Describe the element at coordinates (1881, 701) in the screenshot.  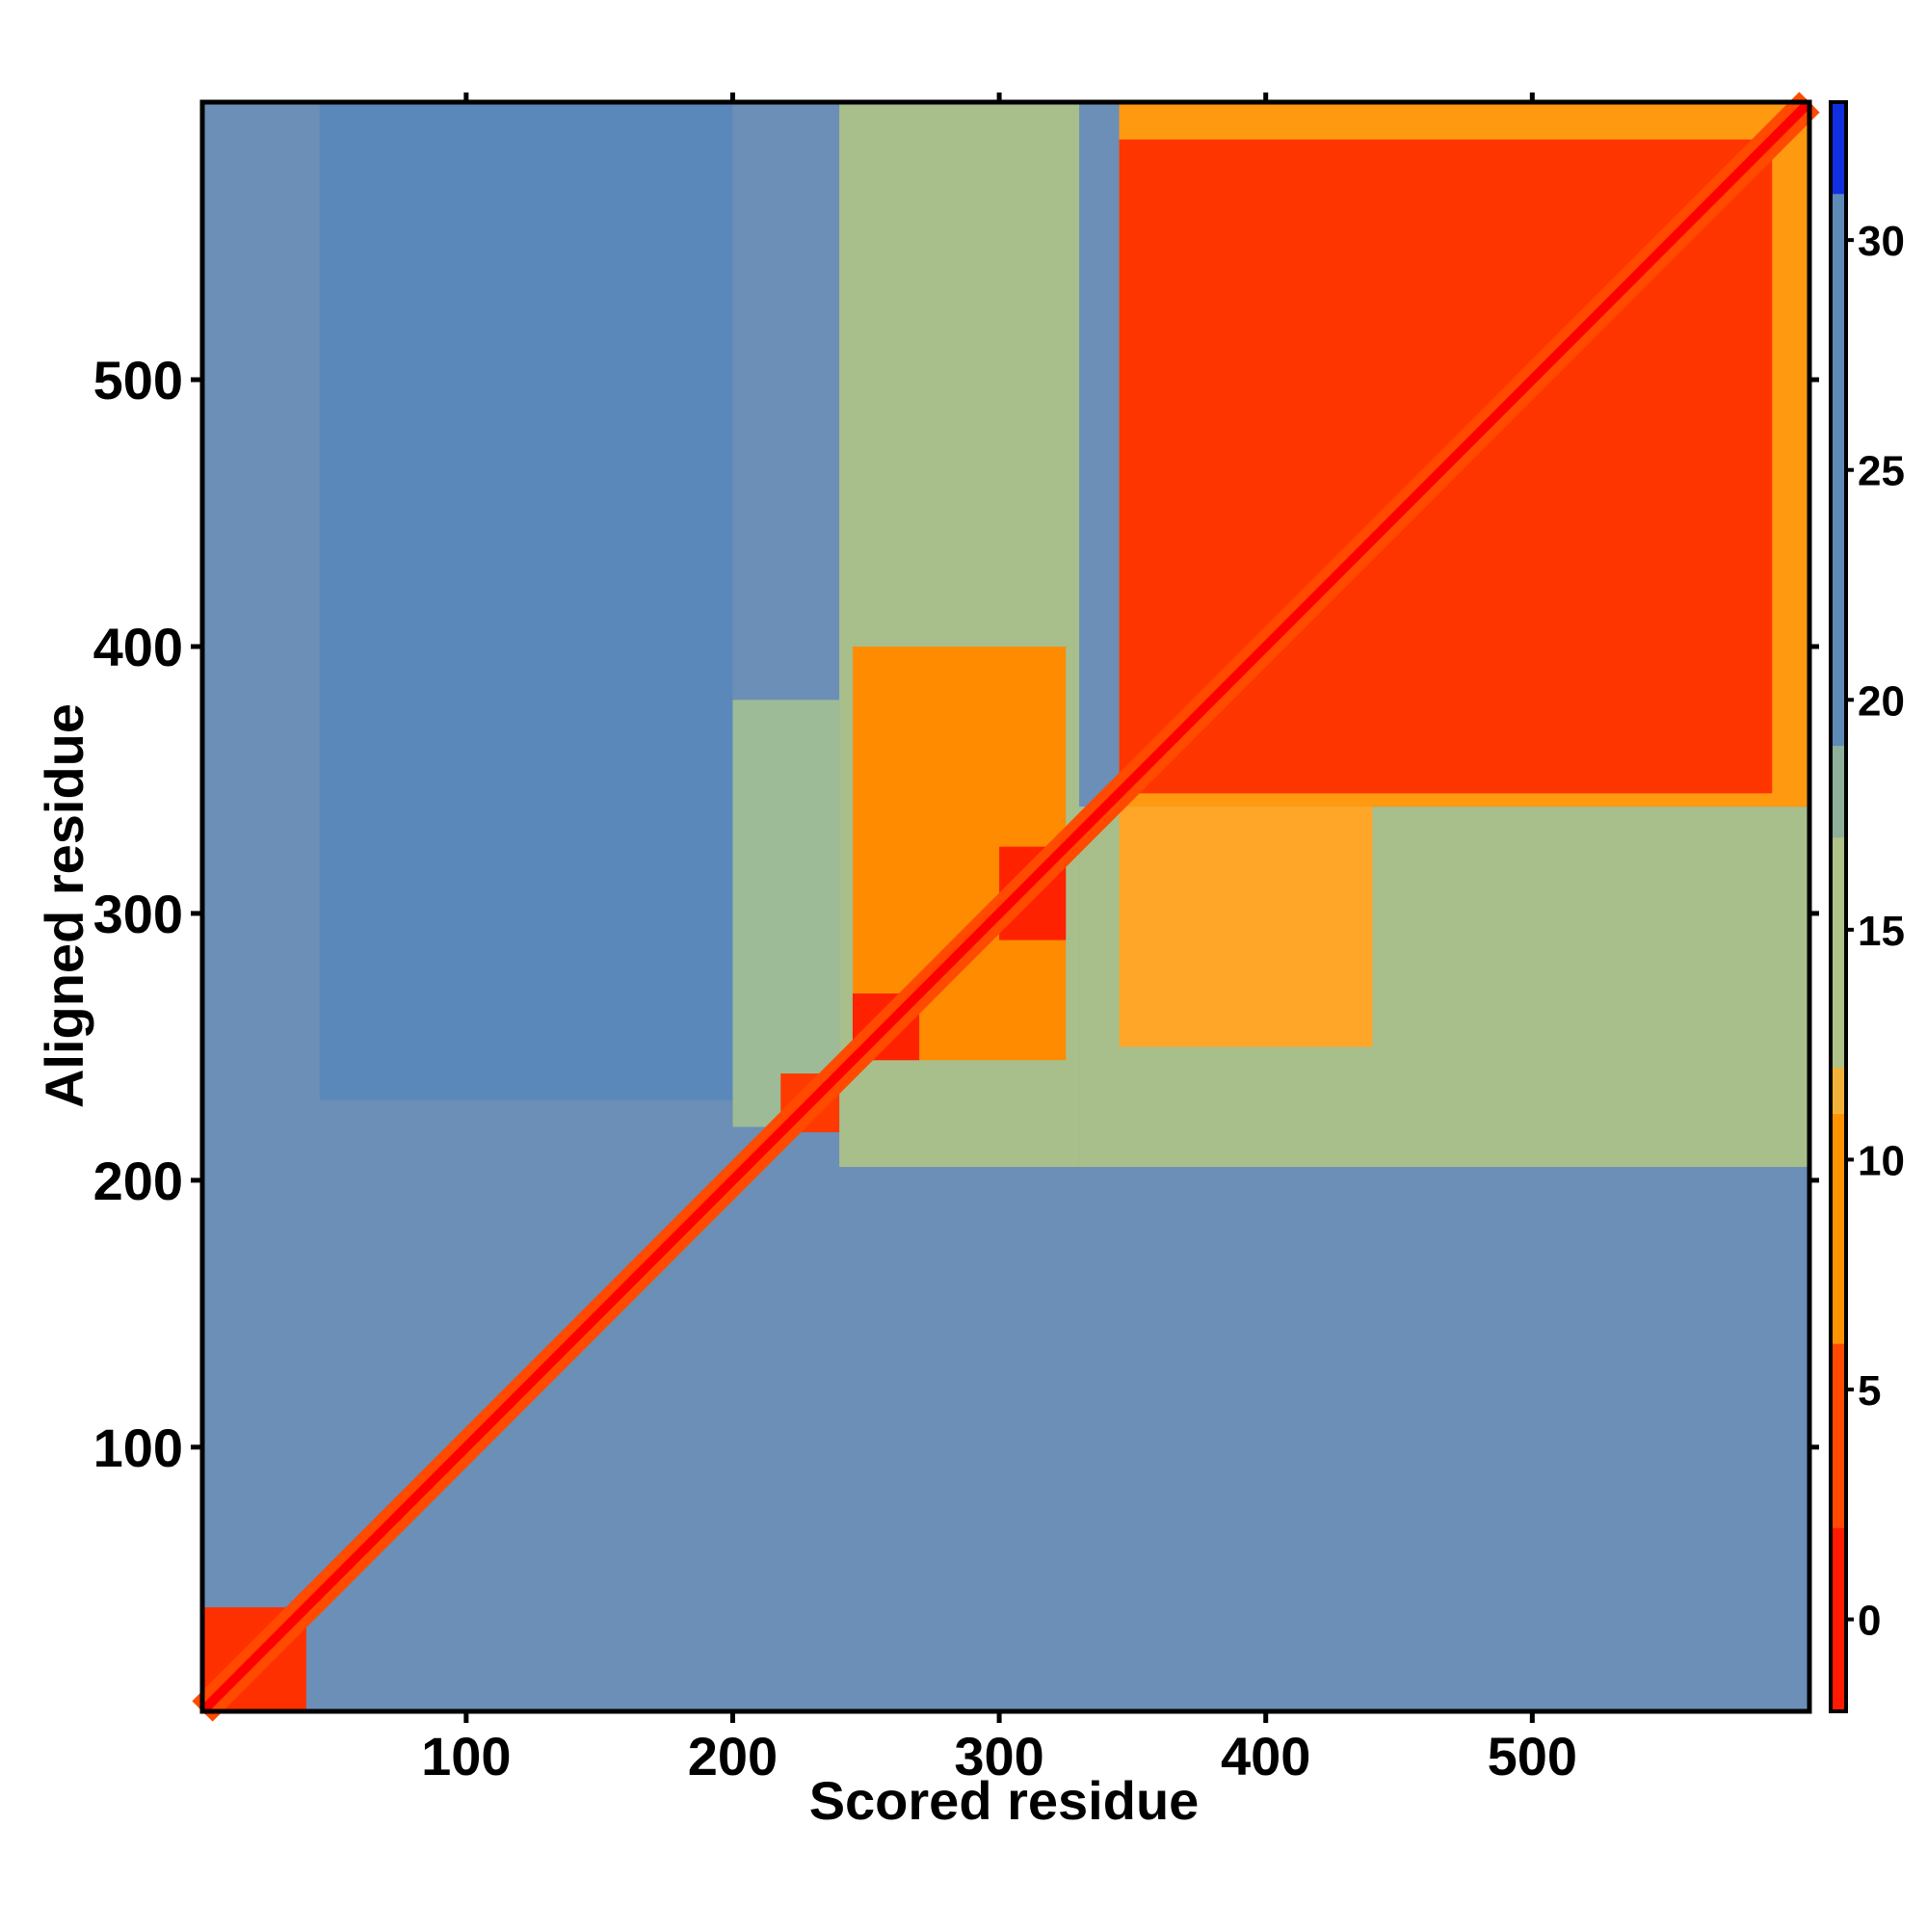
I see `colorbar-tick-label: 20` at that location.